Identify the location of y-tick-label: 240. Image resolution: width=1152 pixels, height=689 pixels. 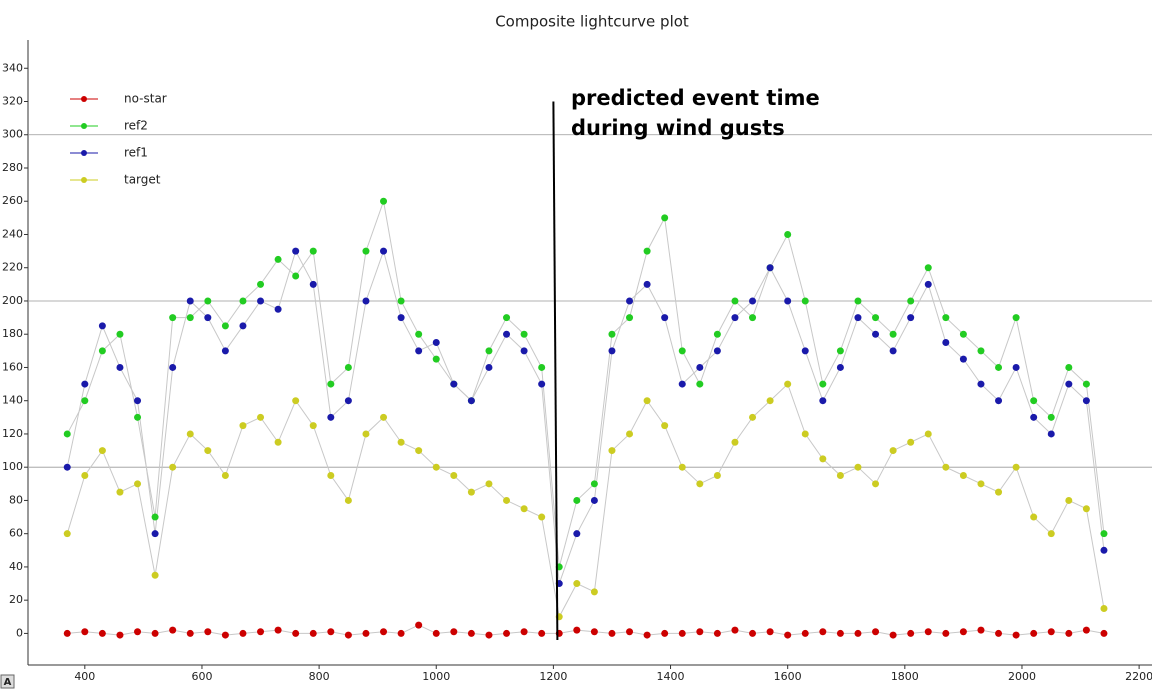
(12, 233).